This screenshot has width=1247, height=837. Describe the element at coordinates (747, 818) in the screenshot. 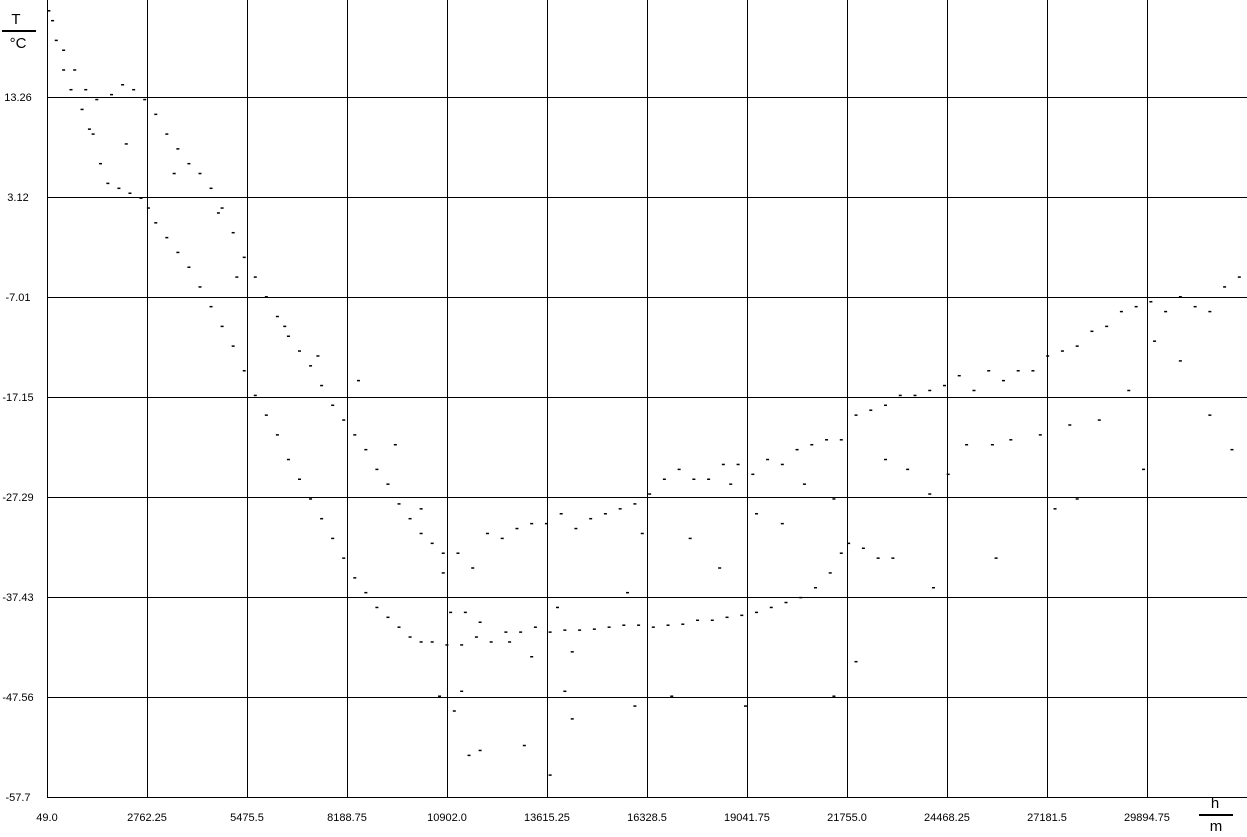

I see `x-tick-label: 19041.75` at that location.